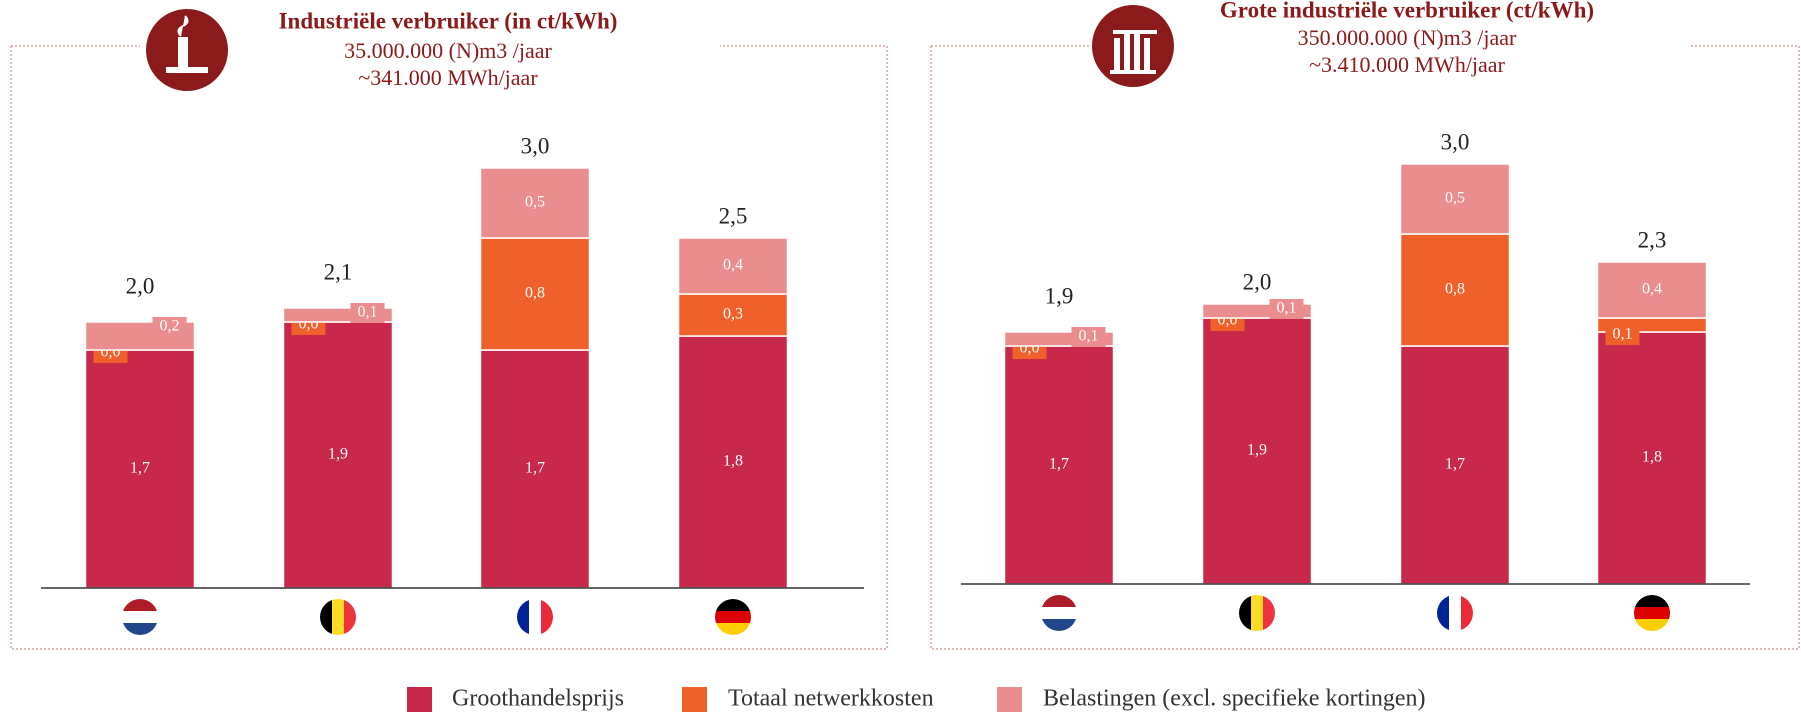  I want to click on value-label: 0,2, so click(170, 326).